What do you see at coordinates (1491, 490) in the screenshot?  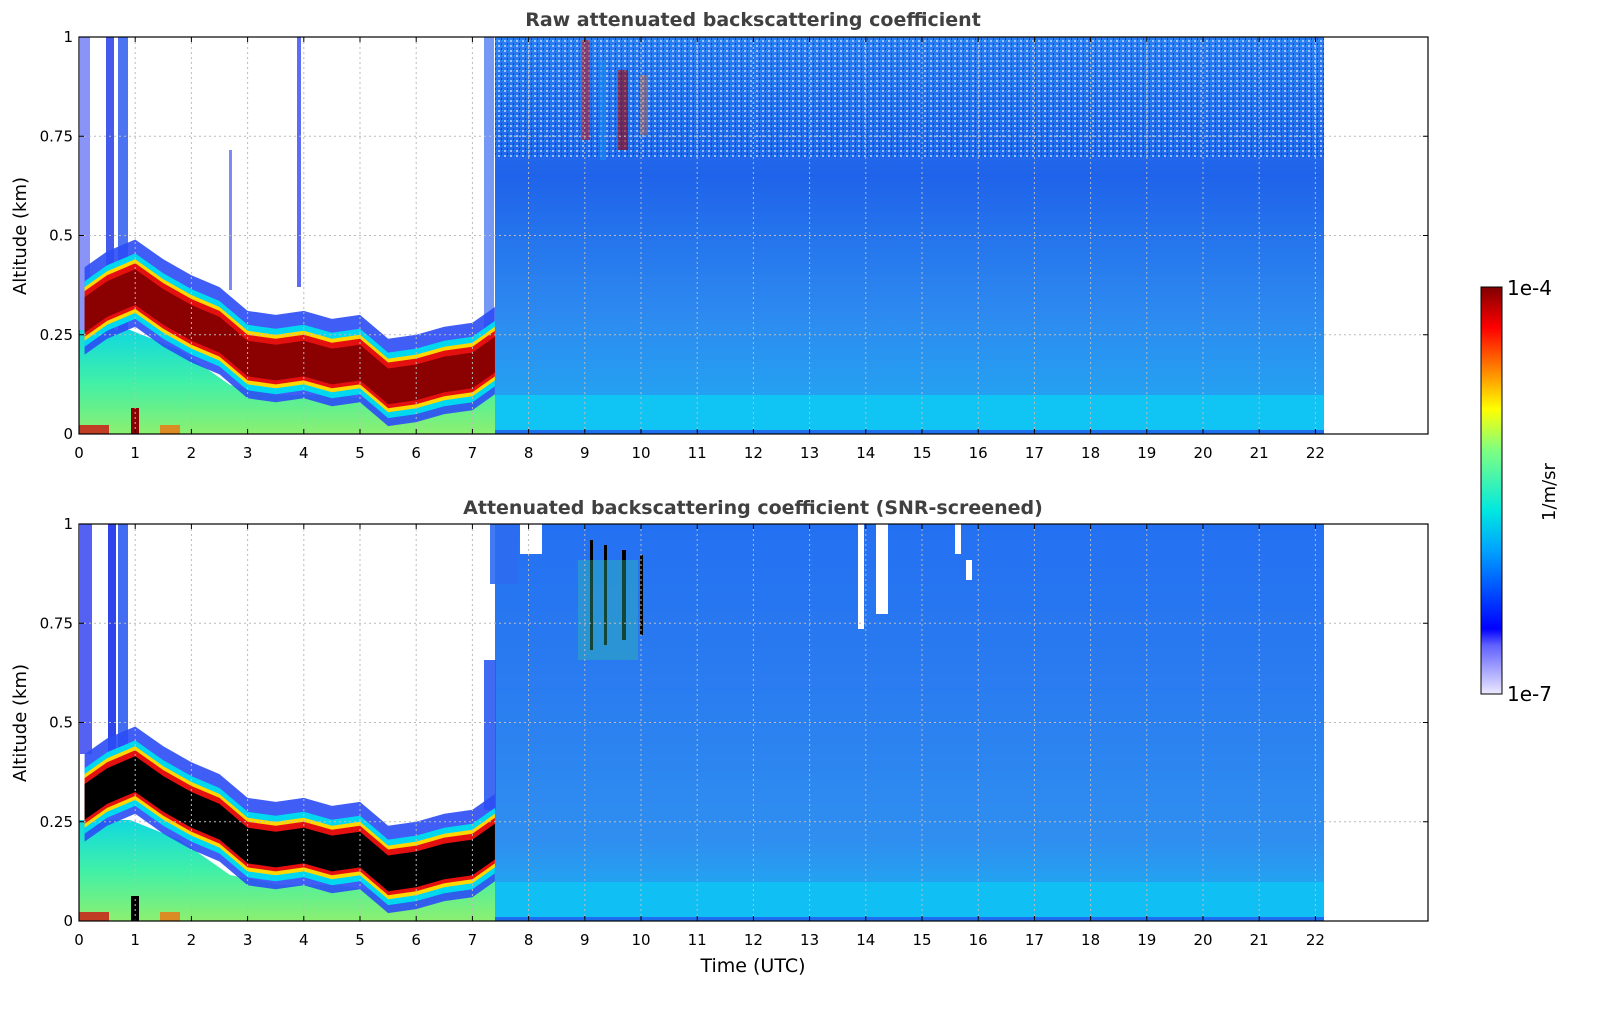 I see `colorbar-gradient` at bounding box center [1491, 490].